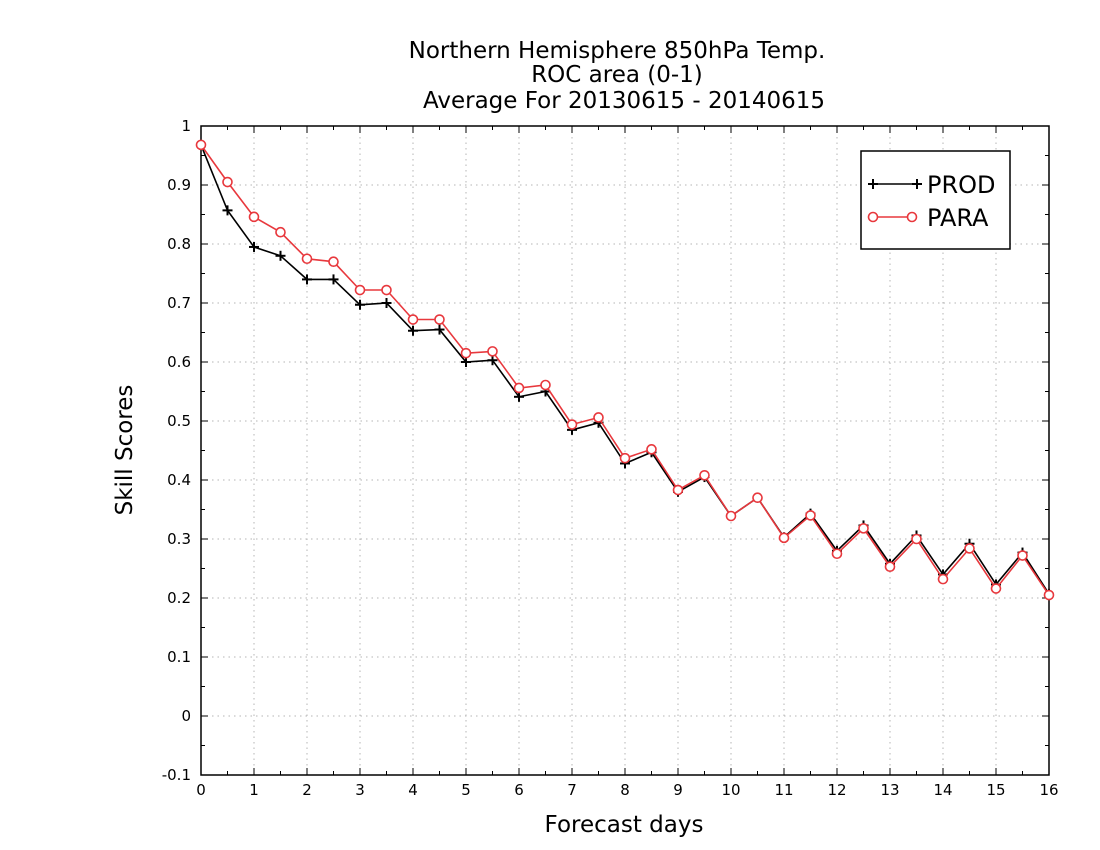 This screenshot has width=1100, height=850. I want to click on y-tick-label: 0.9, so click(179, 185).